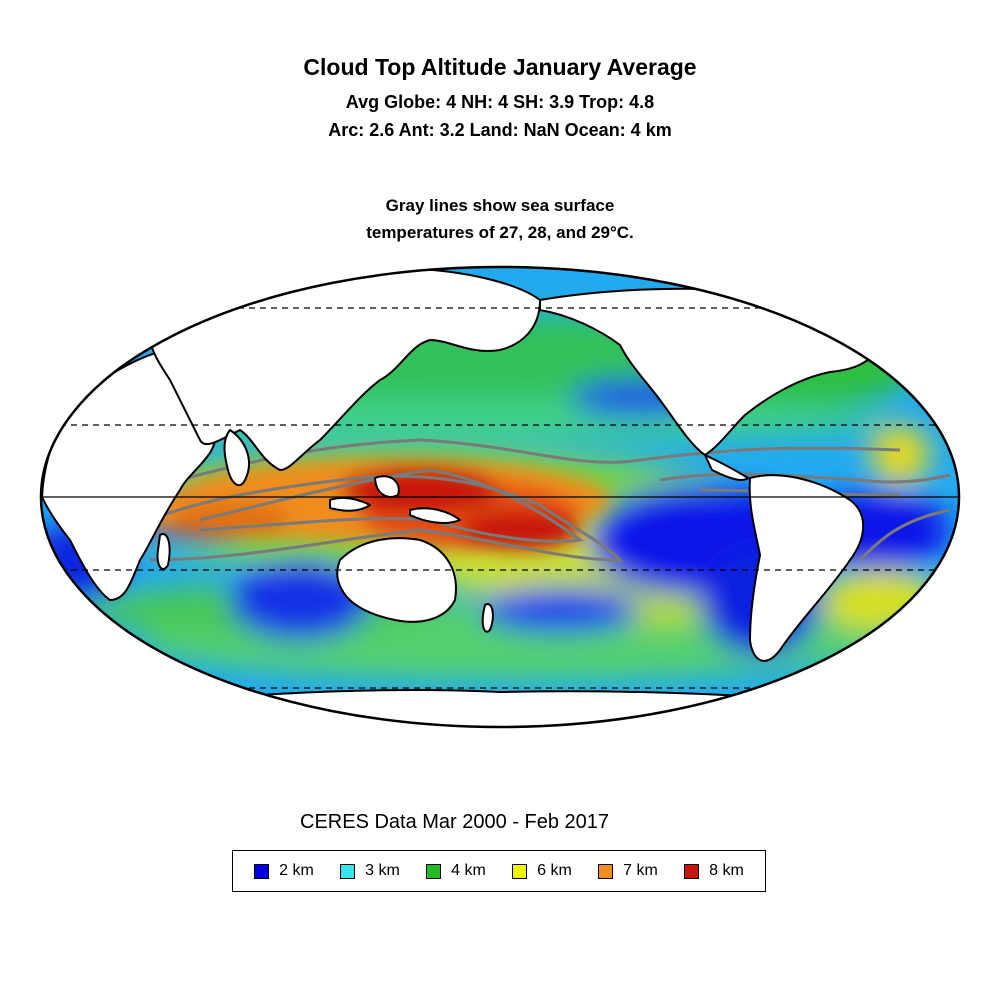 The image size is (1000, 1000). Describe the element at coordinates (435, 515) in the screenshot. I see `new-guinea` at that location.